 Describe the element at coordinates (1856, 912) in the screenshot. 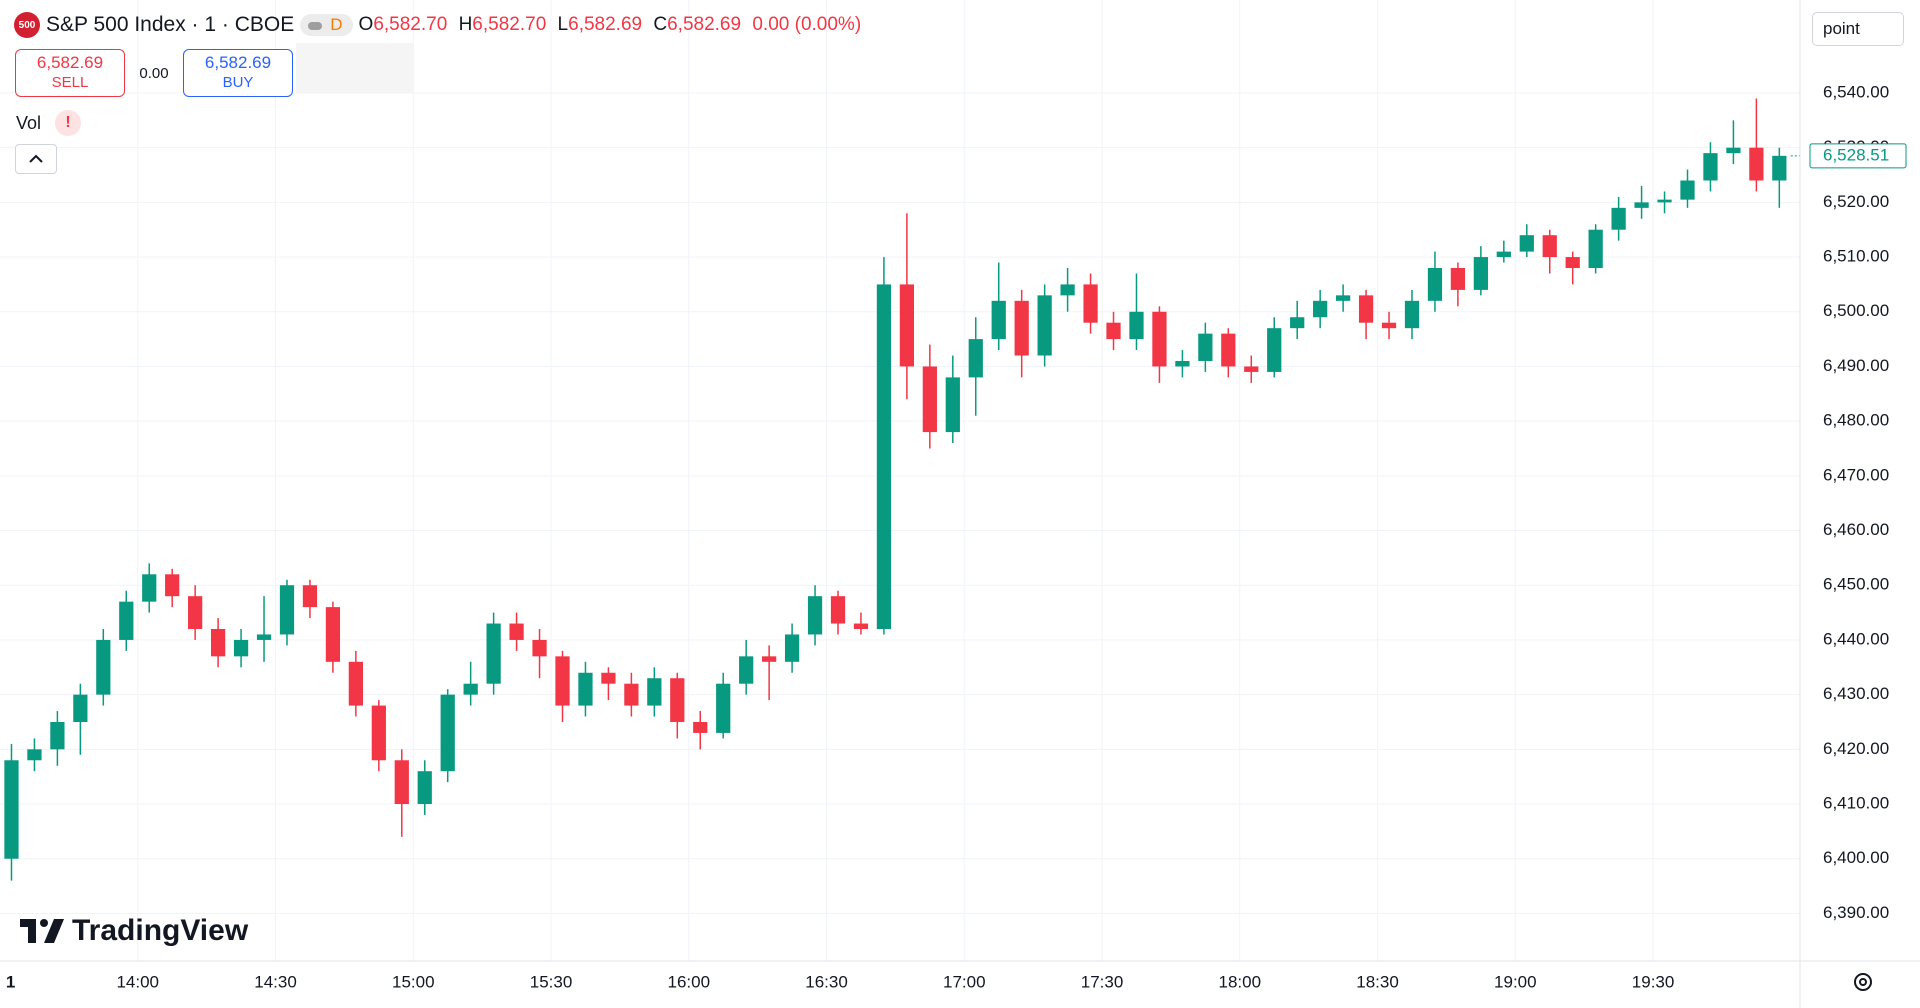

I see `y-tick-label: 6,390.00` at that location.